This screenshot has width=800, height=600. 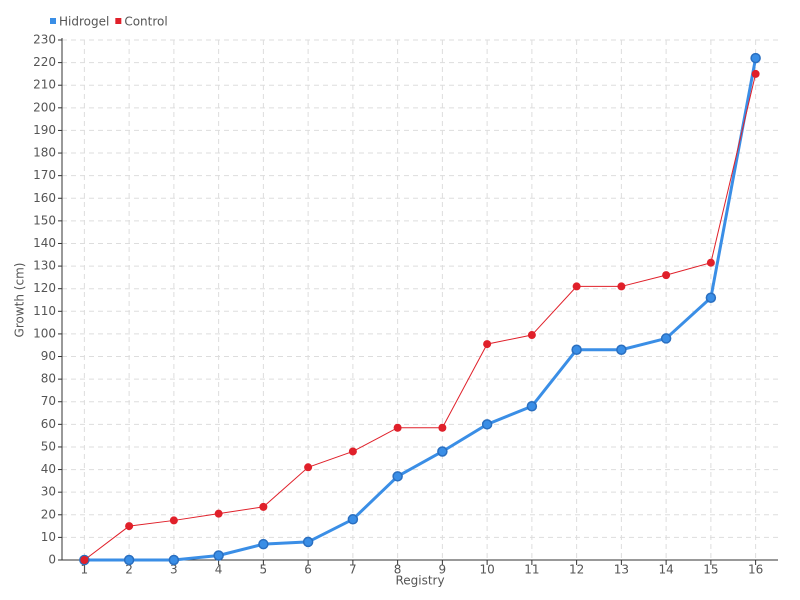 What do you see at coordinates (44, 85) in the screenshot?
I see `y-tick-label: 210` at bounding box center [44, 85].